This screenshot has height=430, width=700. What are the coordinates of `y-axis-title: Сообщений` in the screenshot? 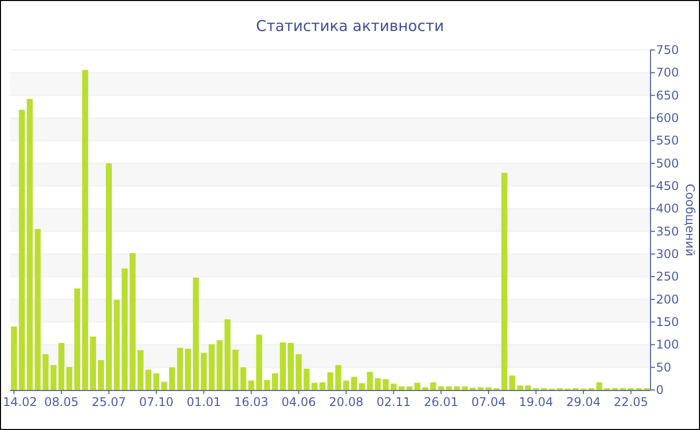 It's located at (690, 220).